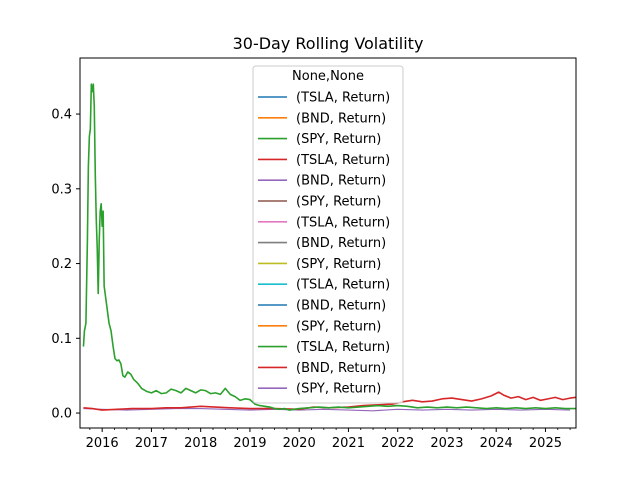  I want to click on legend-label-8: (SPY, Return), so click(338, 264).